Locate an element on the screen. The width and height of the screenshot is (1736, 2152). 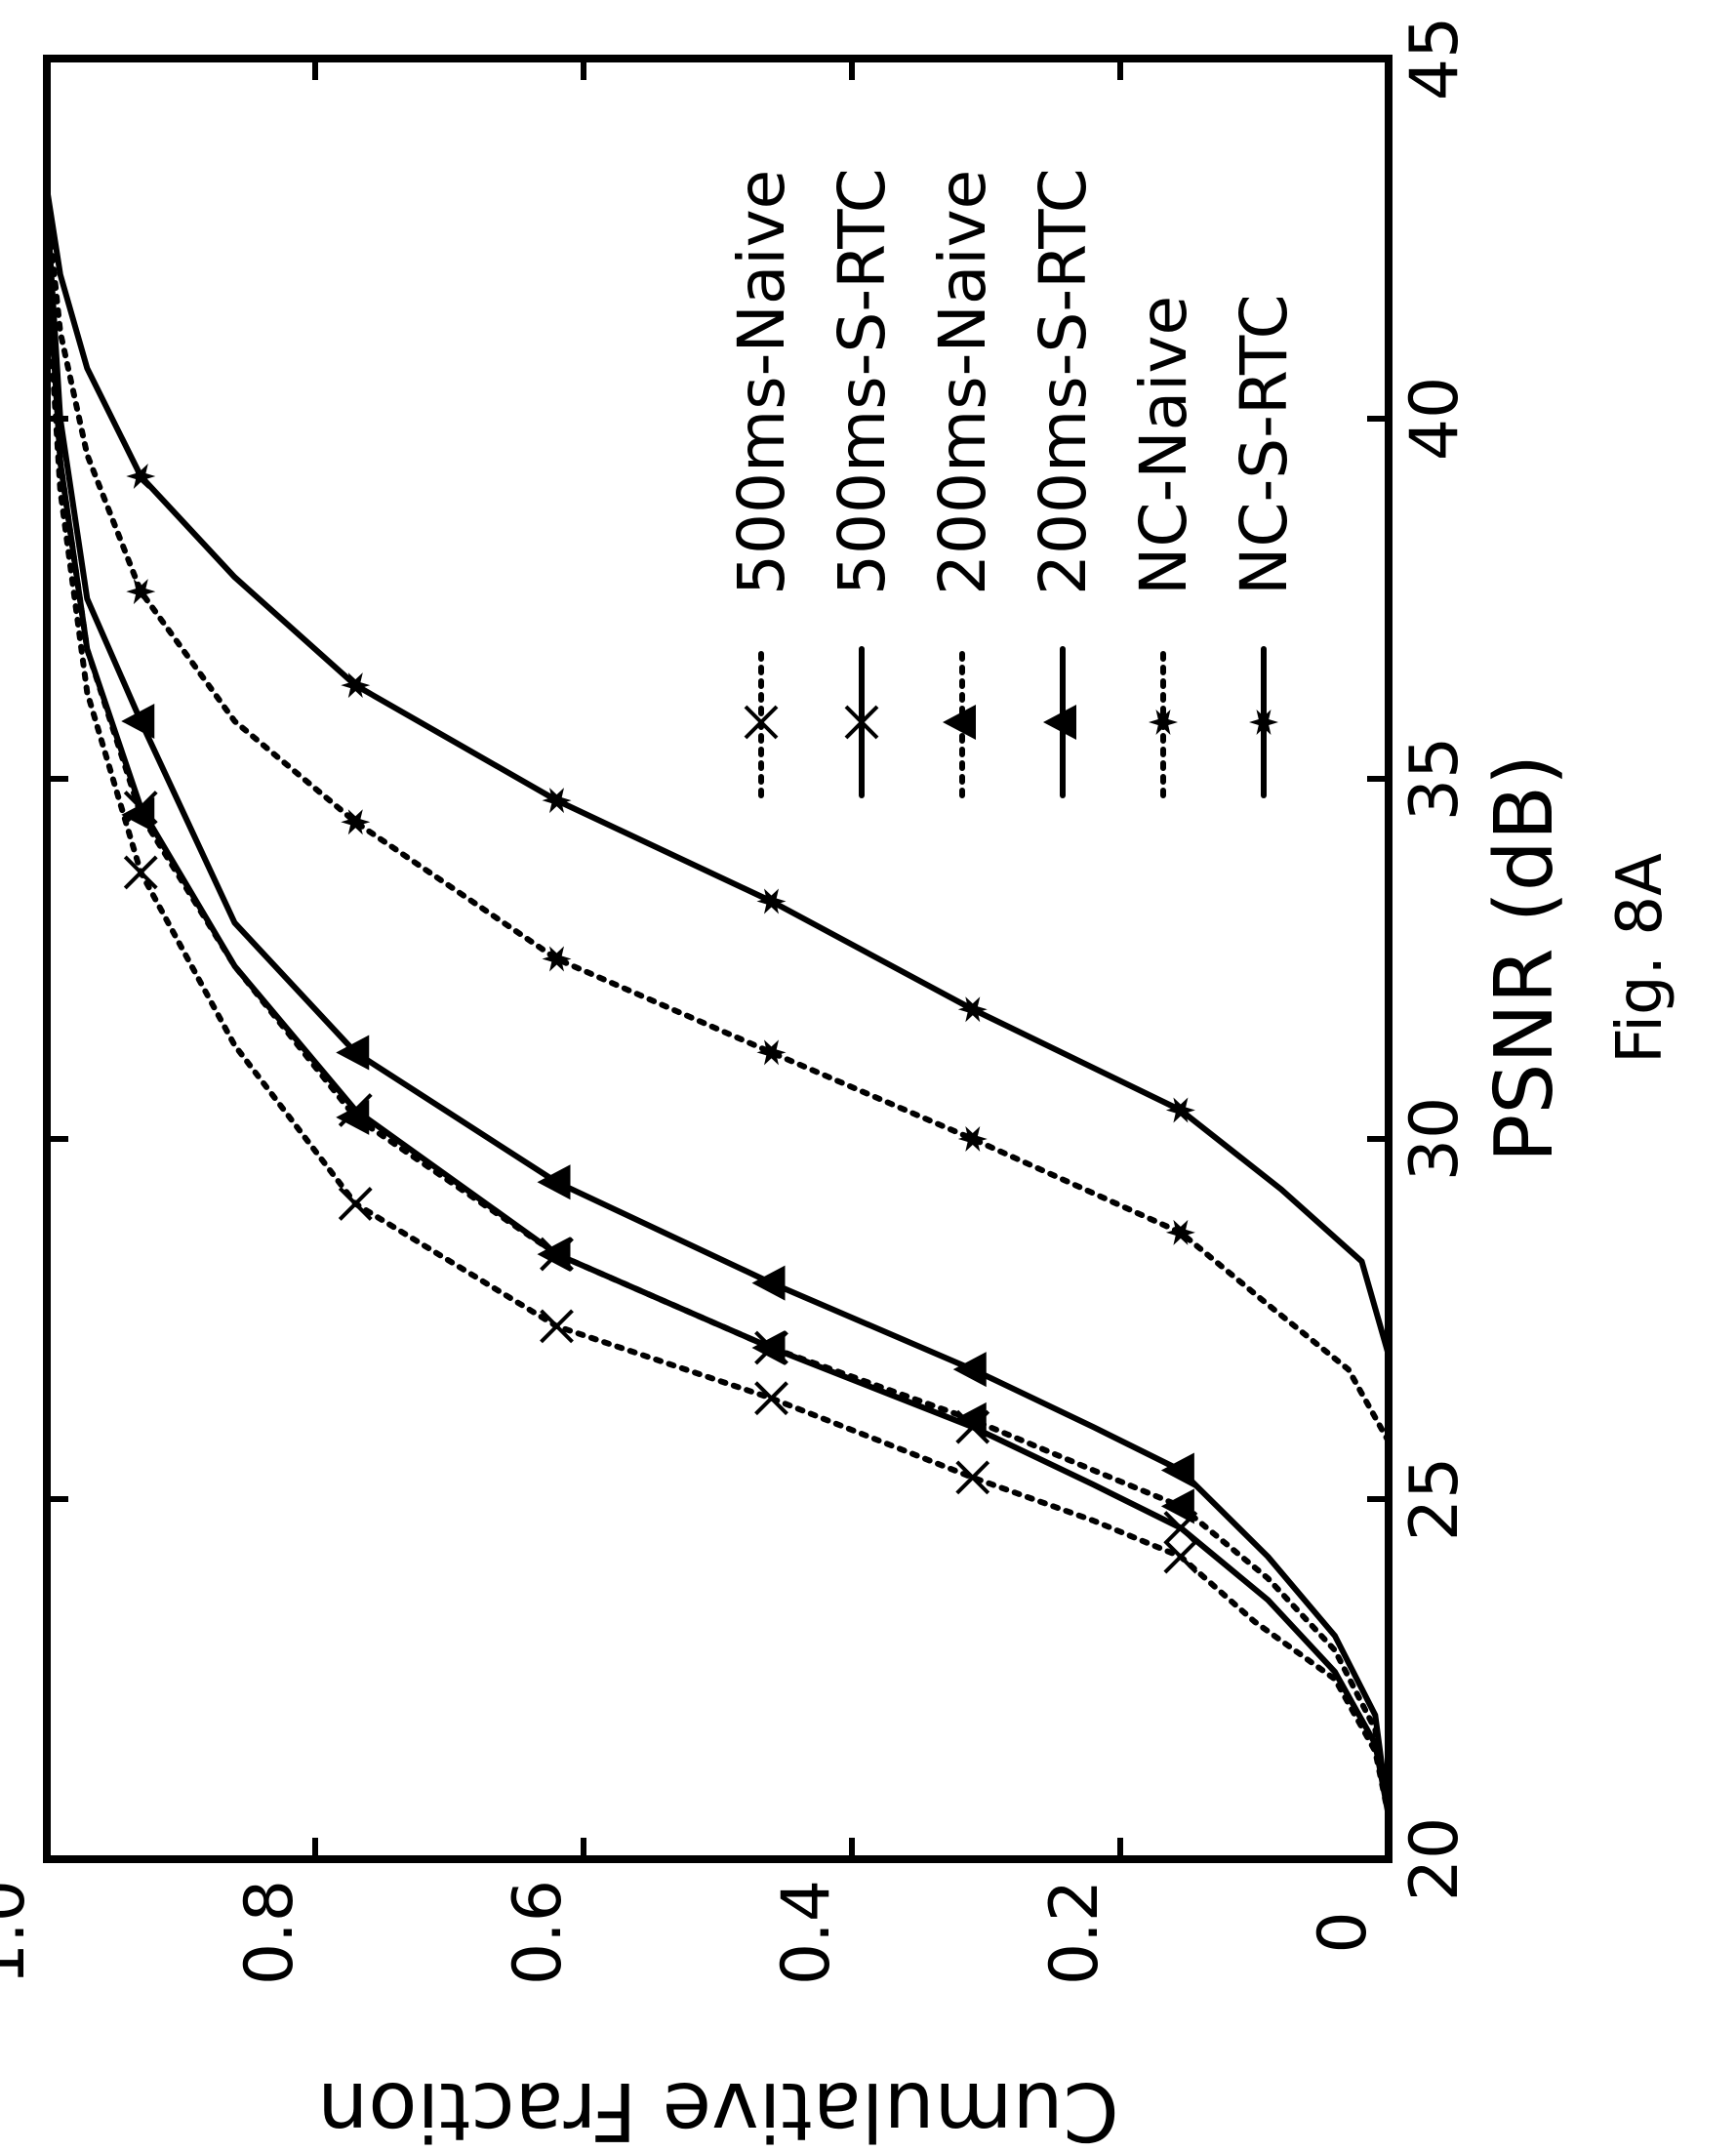
legend-entry: 200ms-S-RTC is located at coordinates (1063, 483).